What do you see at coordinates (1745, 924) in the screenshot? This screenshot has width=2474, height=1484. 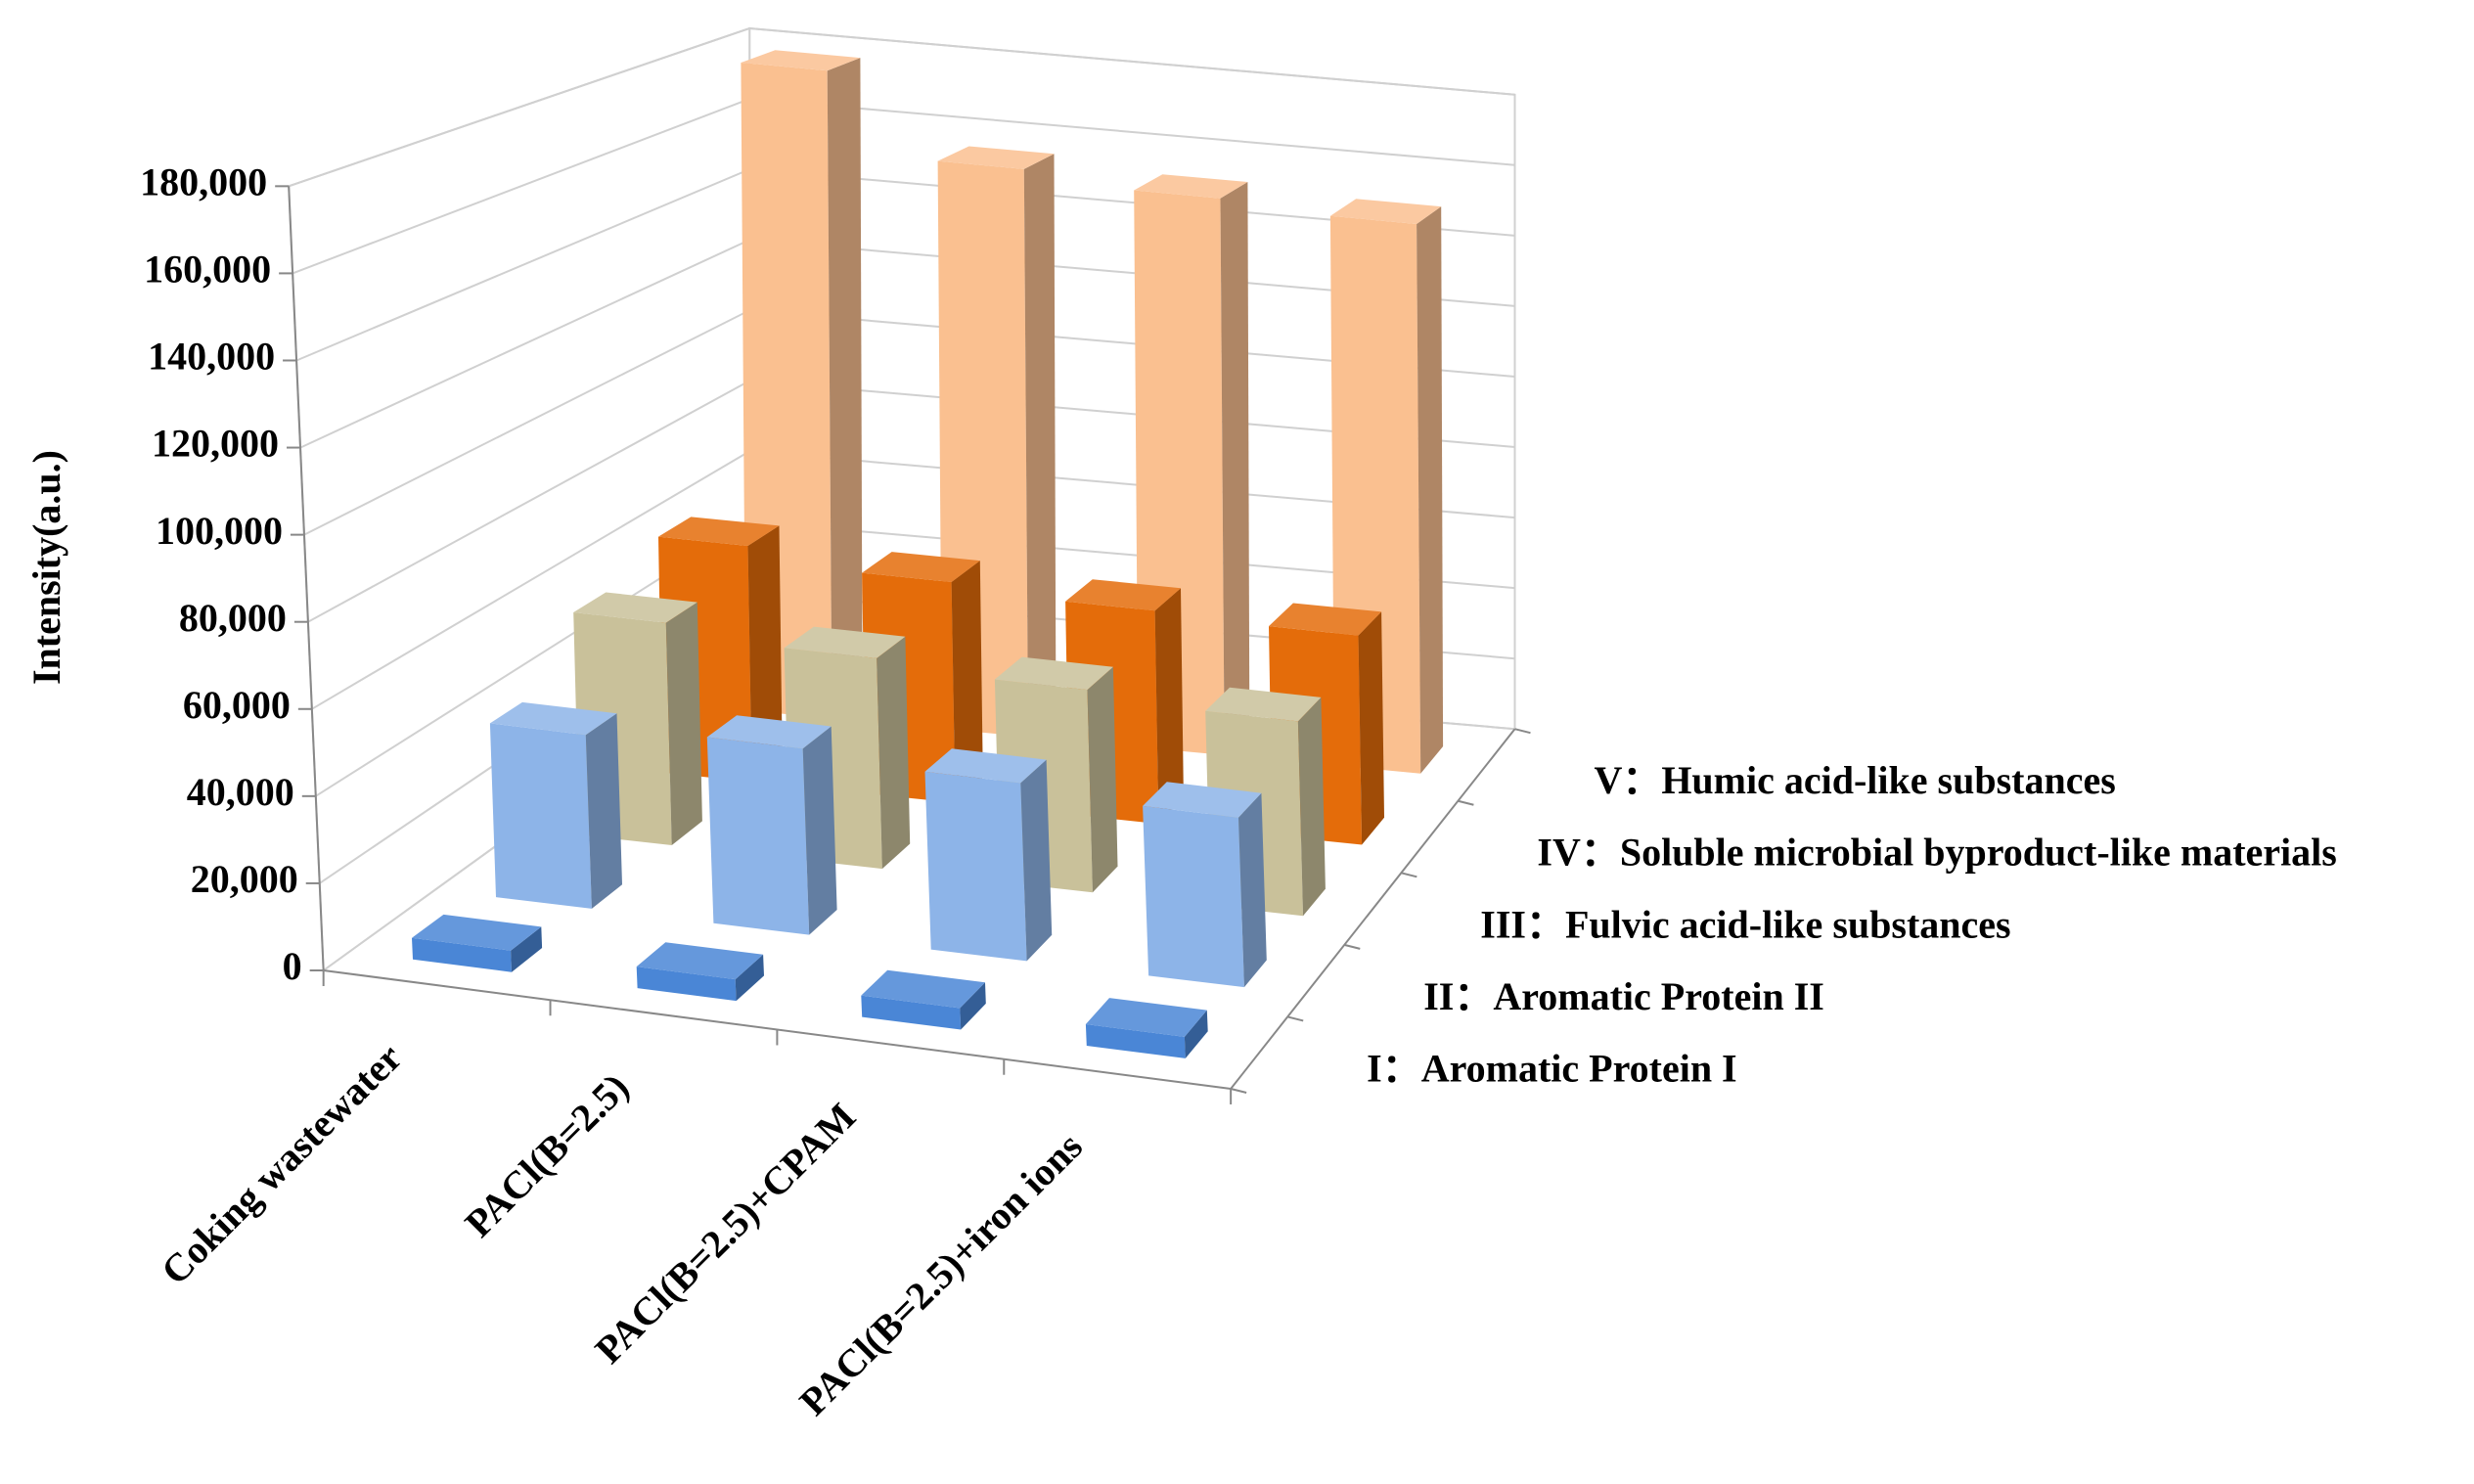 I see `series-label: III：Fulvic acid-like substances` at bounding box center [1745, 924].